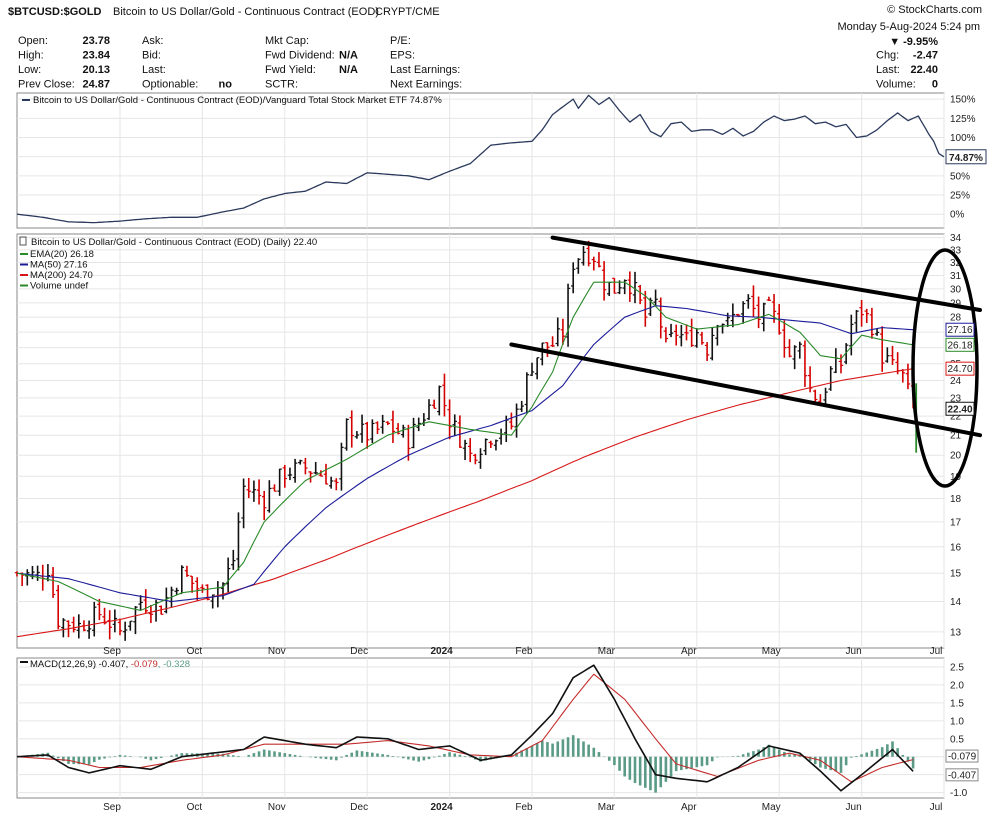 The image size is (990, 817). What do you see at coordinates (524, 807) in the screenshot?
I see `x-tick-label-macd: Feb` at bounding box center [524, 807].